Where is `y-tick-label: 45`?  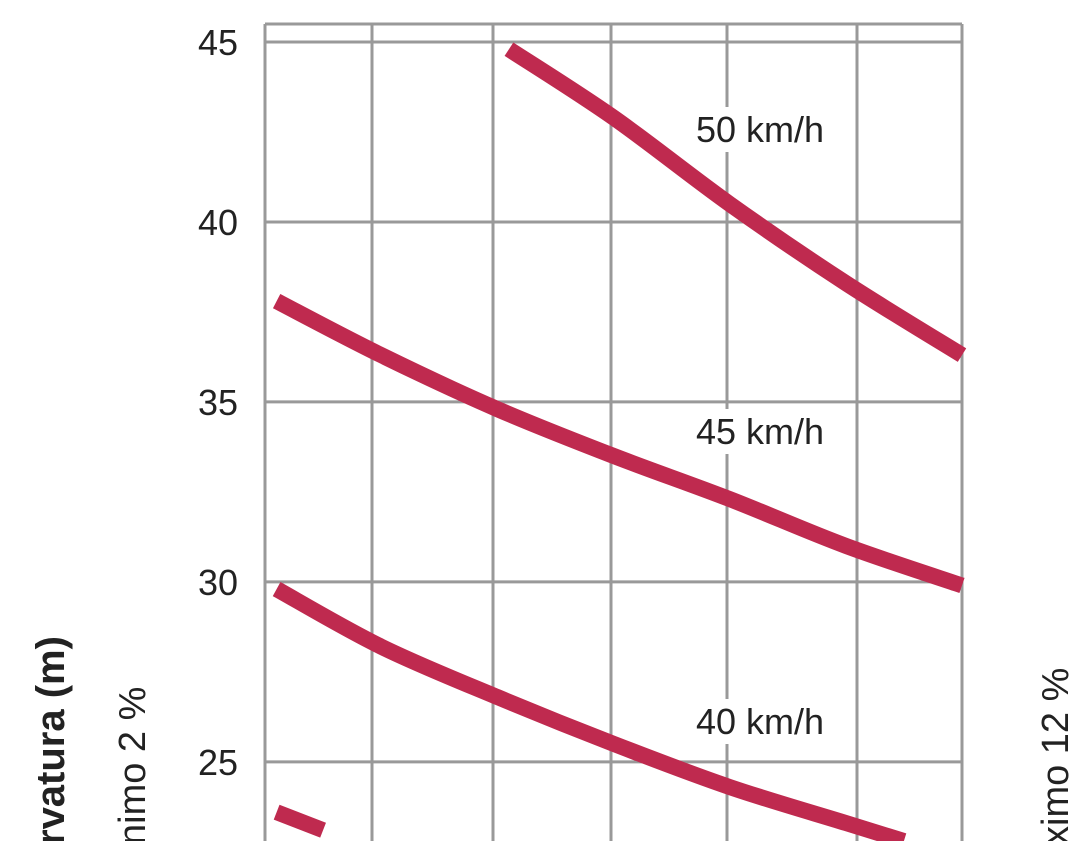 y-tick-label: 45 is located at coordinates (218, 42).